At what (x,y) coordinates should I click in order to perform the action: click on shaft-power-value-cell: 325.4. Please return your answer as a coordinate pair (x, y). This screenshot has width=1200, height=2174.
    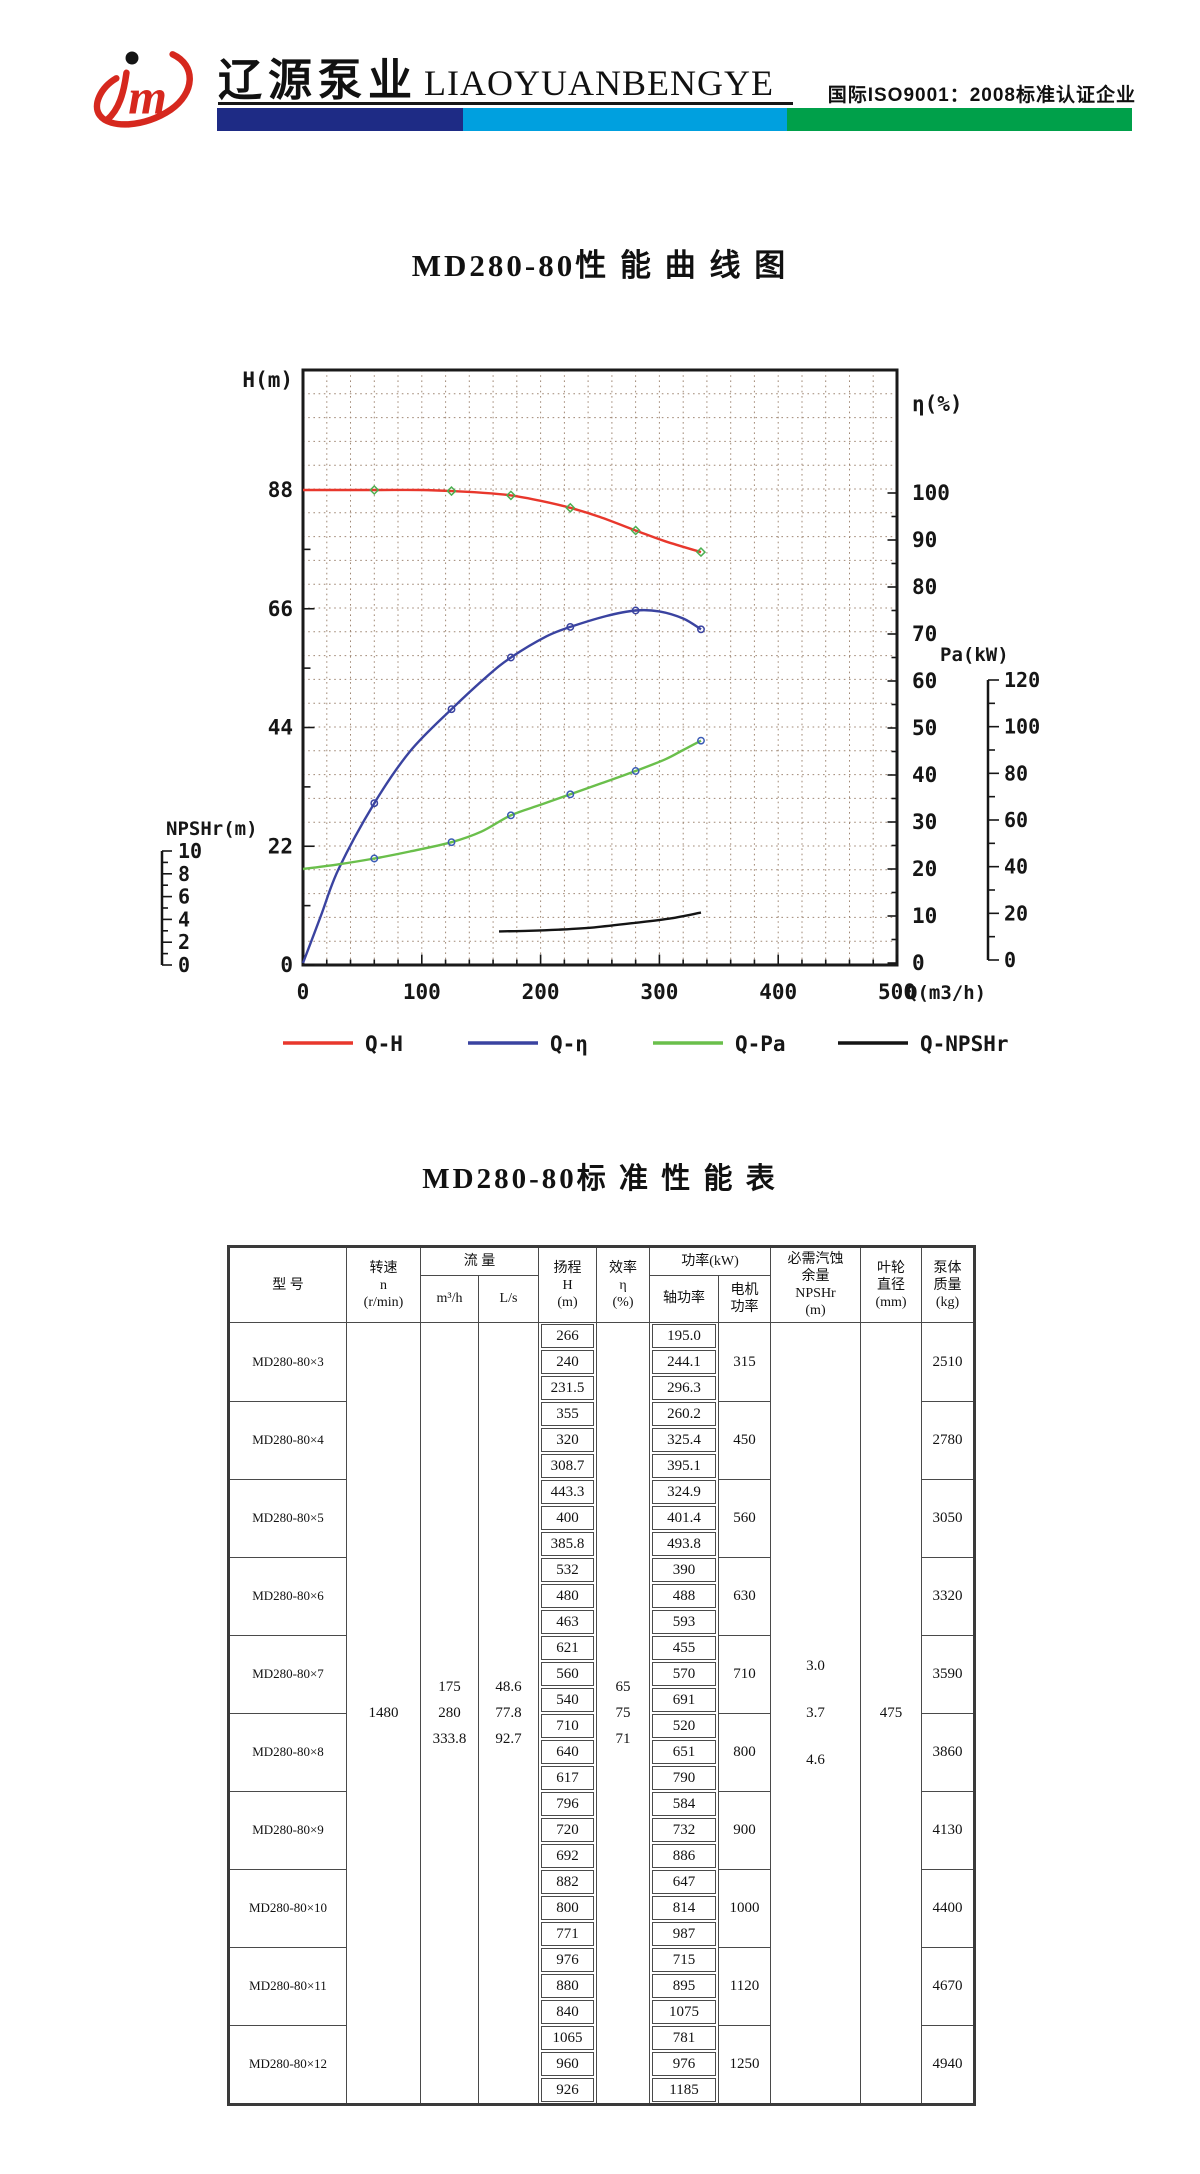
    Looking at the image, I should click on (684, 1440).